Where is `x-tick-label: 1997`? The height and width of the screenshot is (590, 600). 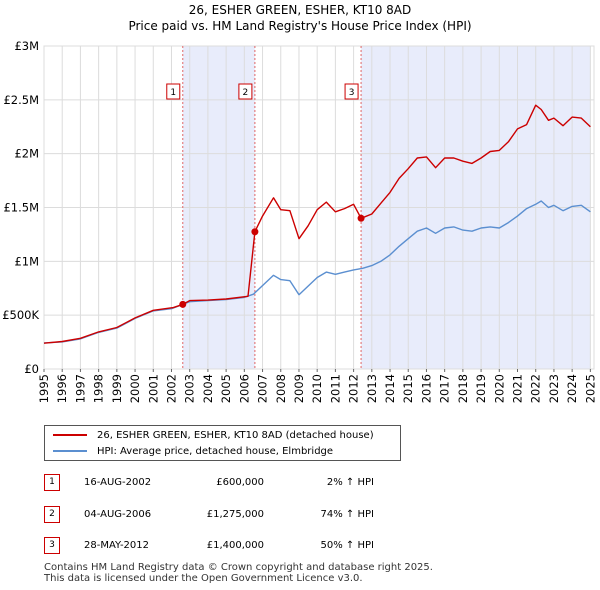
x-tick-label: 1997 is located at coordinates (80, 388).